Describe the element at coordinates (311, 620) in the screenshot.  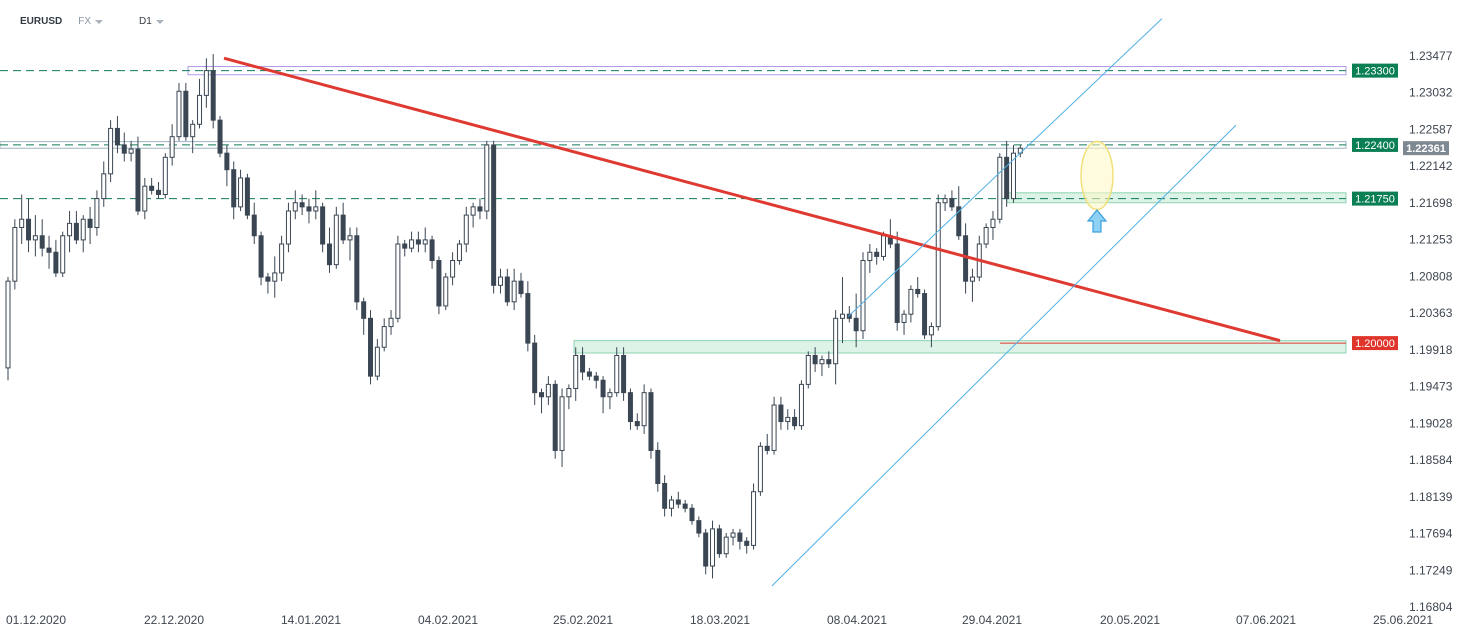
I see `x-axis-tick-label: 14.01.2021` at that location.